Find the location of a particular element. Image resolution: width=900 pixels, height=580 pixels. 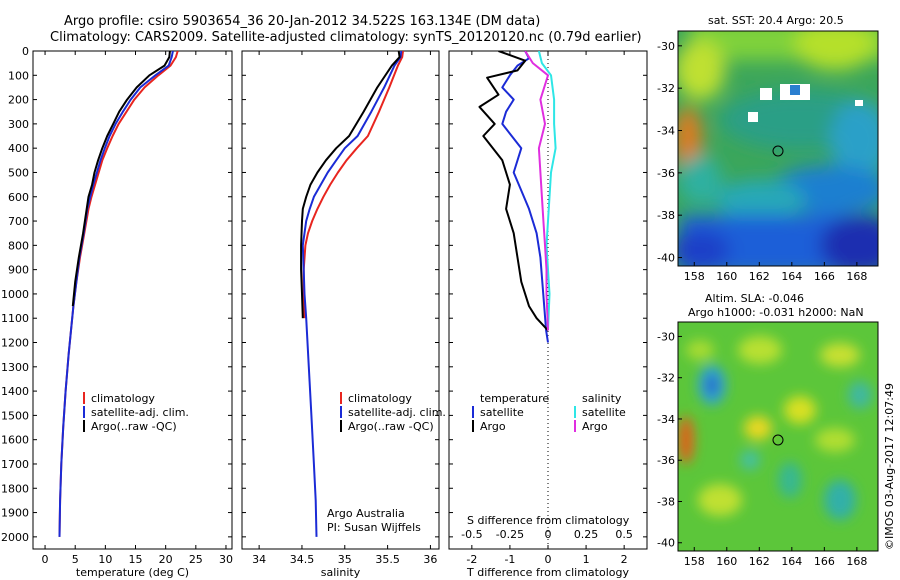

x-tick-label: -1 is located at coordinates (509, 559).